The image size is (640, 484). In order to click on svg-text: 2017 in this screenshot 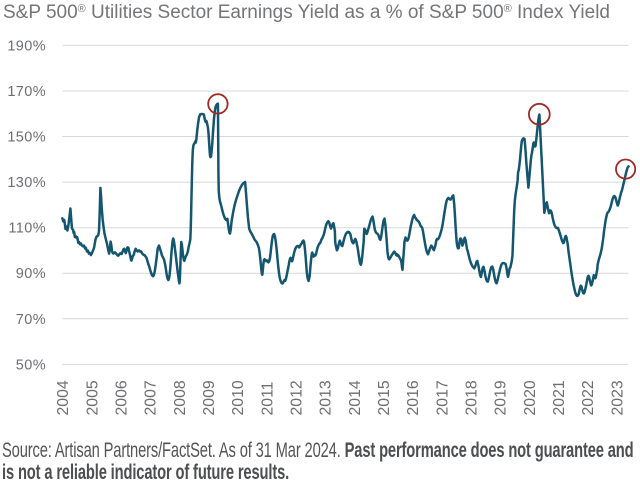, I will do `click(442, 397)`.